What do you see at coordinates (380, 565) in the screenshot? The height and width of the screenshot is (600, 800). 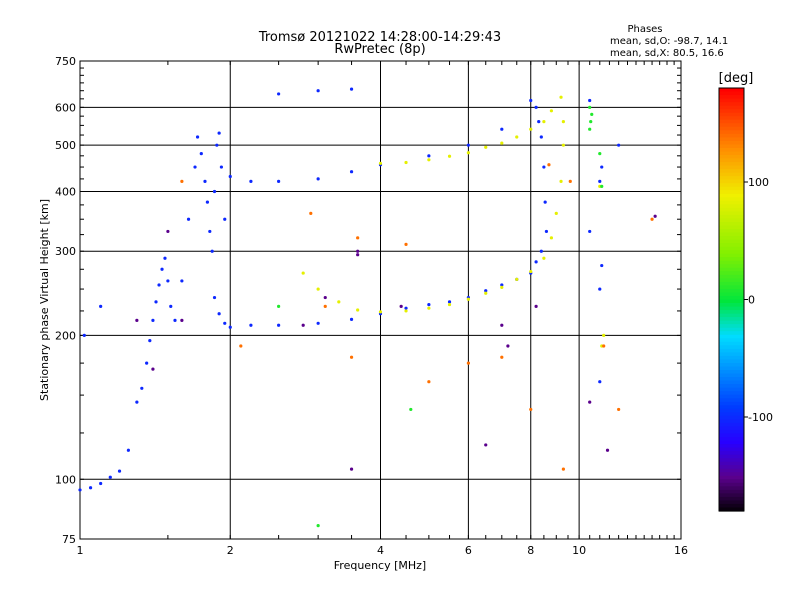 I see `x-axis-label: Frequency [MHz]` at bounding box center [380, 565].